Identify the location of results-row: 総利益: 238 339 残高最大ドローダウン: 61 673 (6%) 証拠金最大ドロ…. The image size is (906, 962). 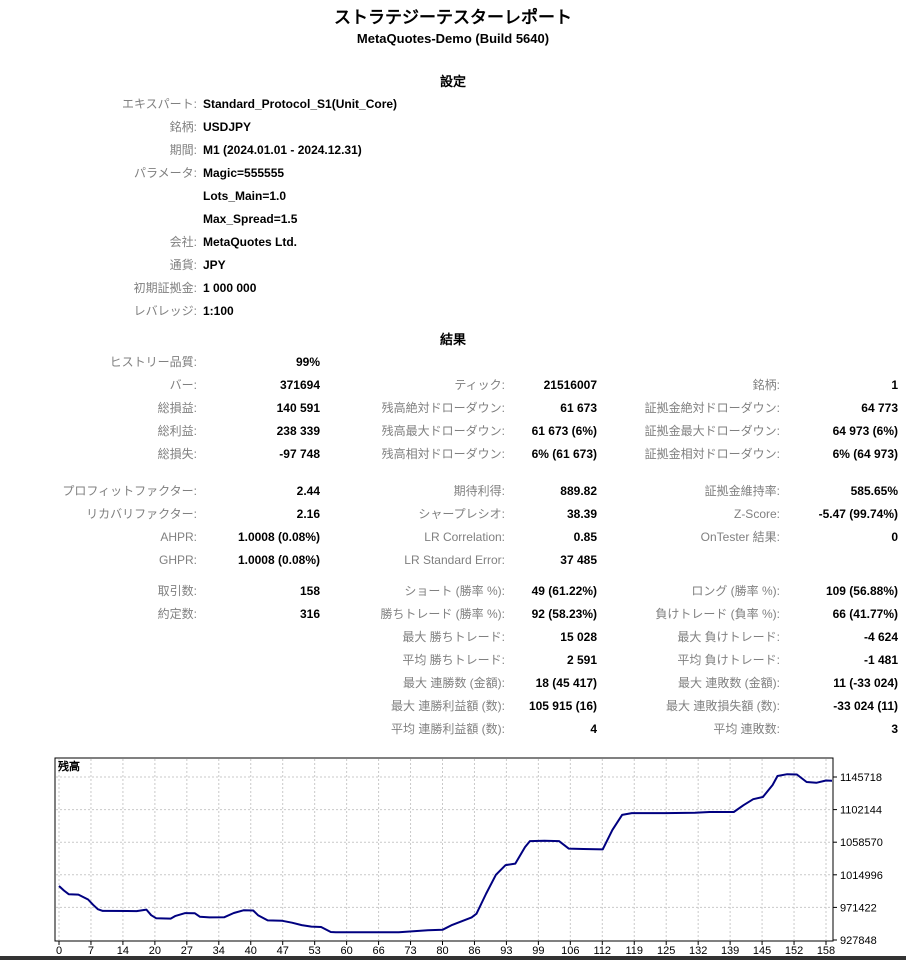
(449, 431).